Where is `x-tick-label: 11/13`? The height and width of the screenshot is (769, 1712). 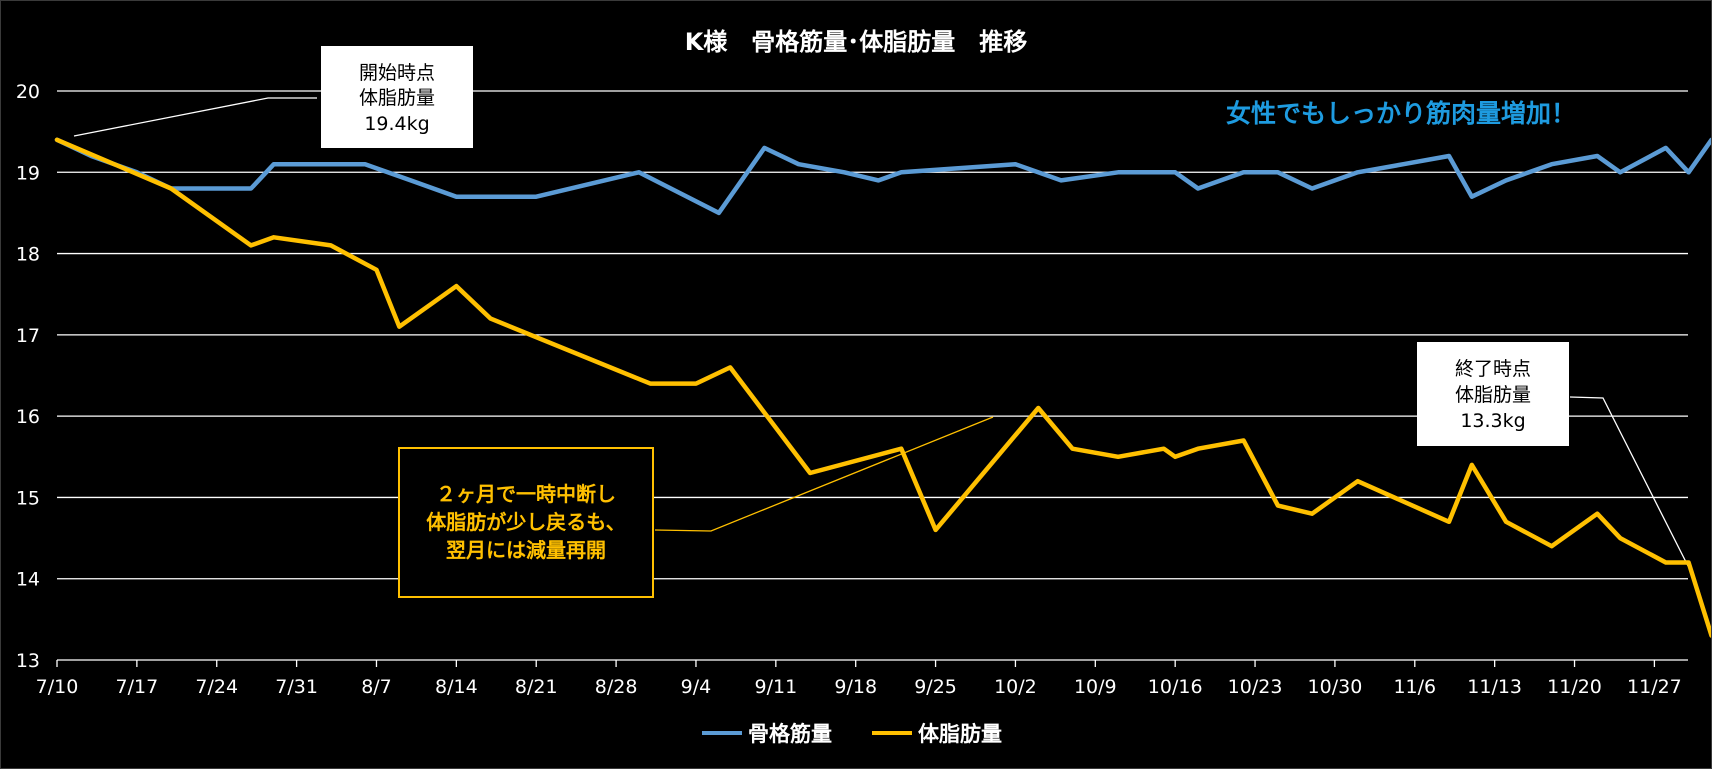 x-tick-label: 11/13 is located at coordinates (1494, 687).